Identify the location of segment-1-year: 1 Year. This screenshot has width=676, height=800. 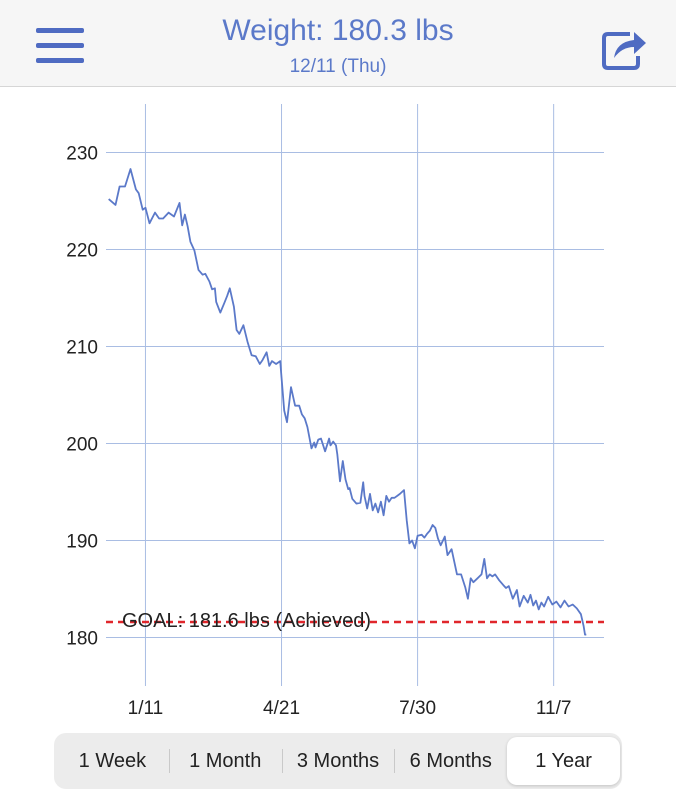
(563, 761).